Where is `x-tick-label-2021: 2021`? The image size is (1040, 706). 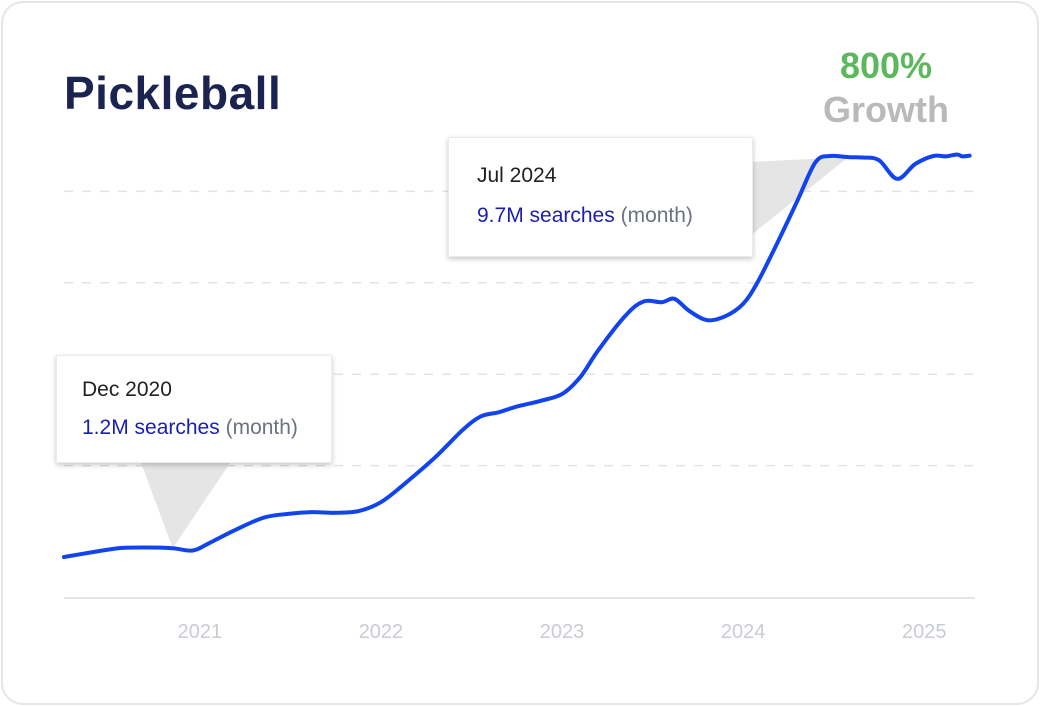
x-tick-label-2021: 2021 is located at coordinates (200, 632).